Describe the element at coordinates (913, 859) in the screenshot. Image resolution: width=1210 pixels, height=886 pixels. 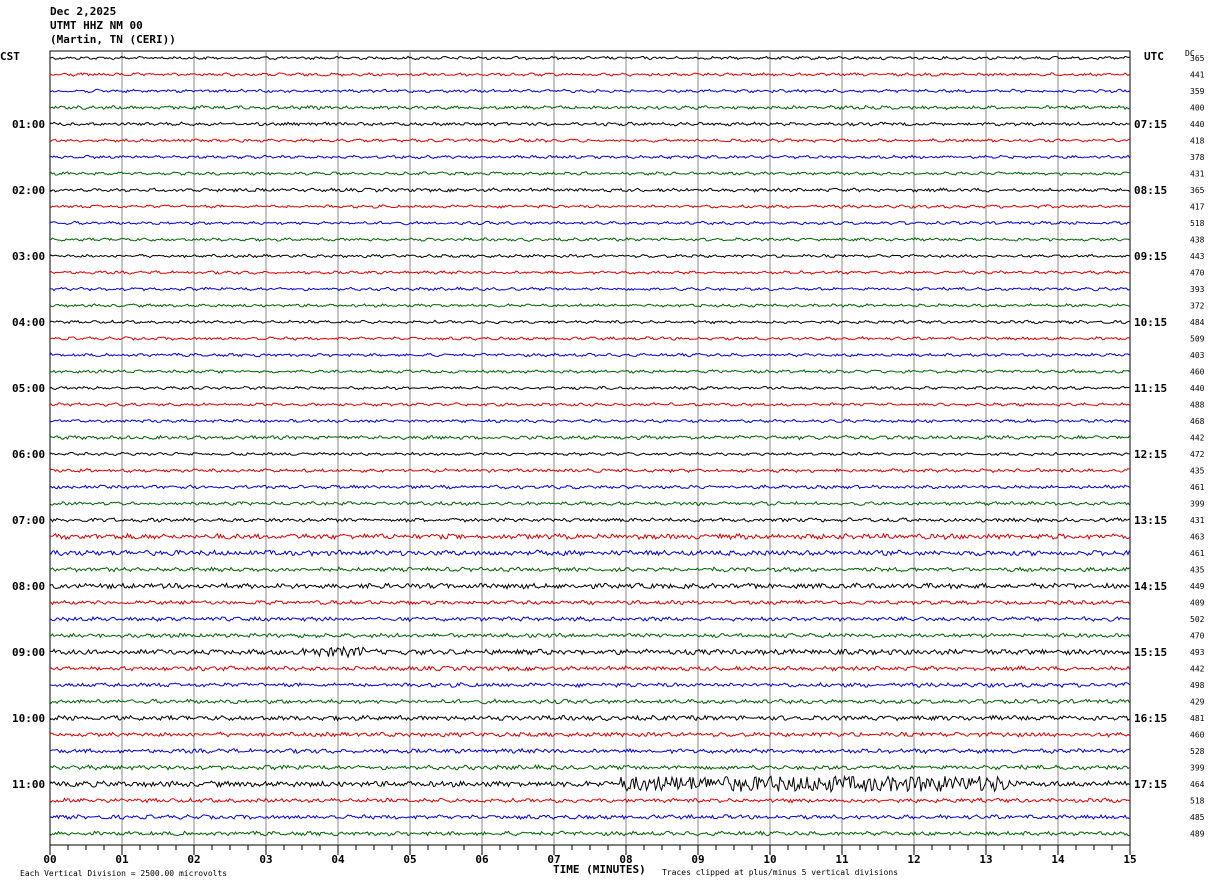
I see `x-tick-label: 12` at that location.